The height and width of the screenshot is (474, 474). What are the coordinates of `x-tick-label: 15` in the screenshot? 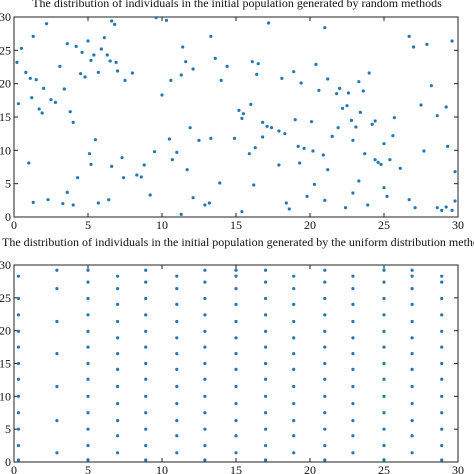 It's located at (236, 225).